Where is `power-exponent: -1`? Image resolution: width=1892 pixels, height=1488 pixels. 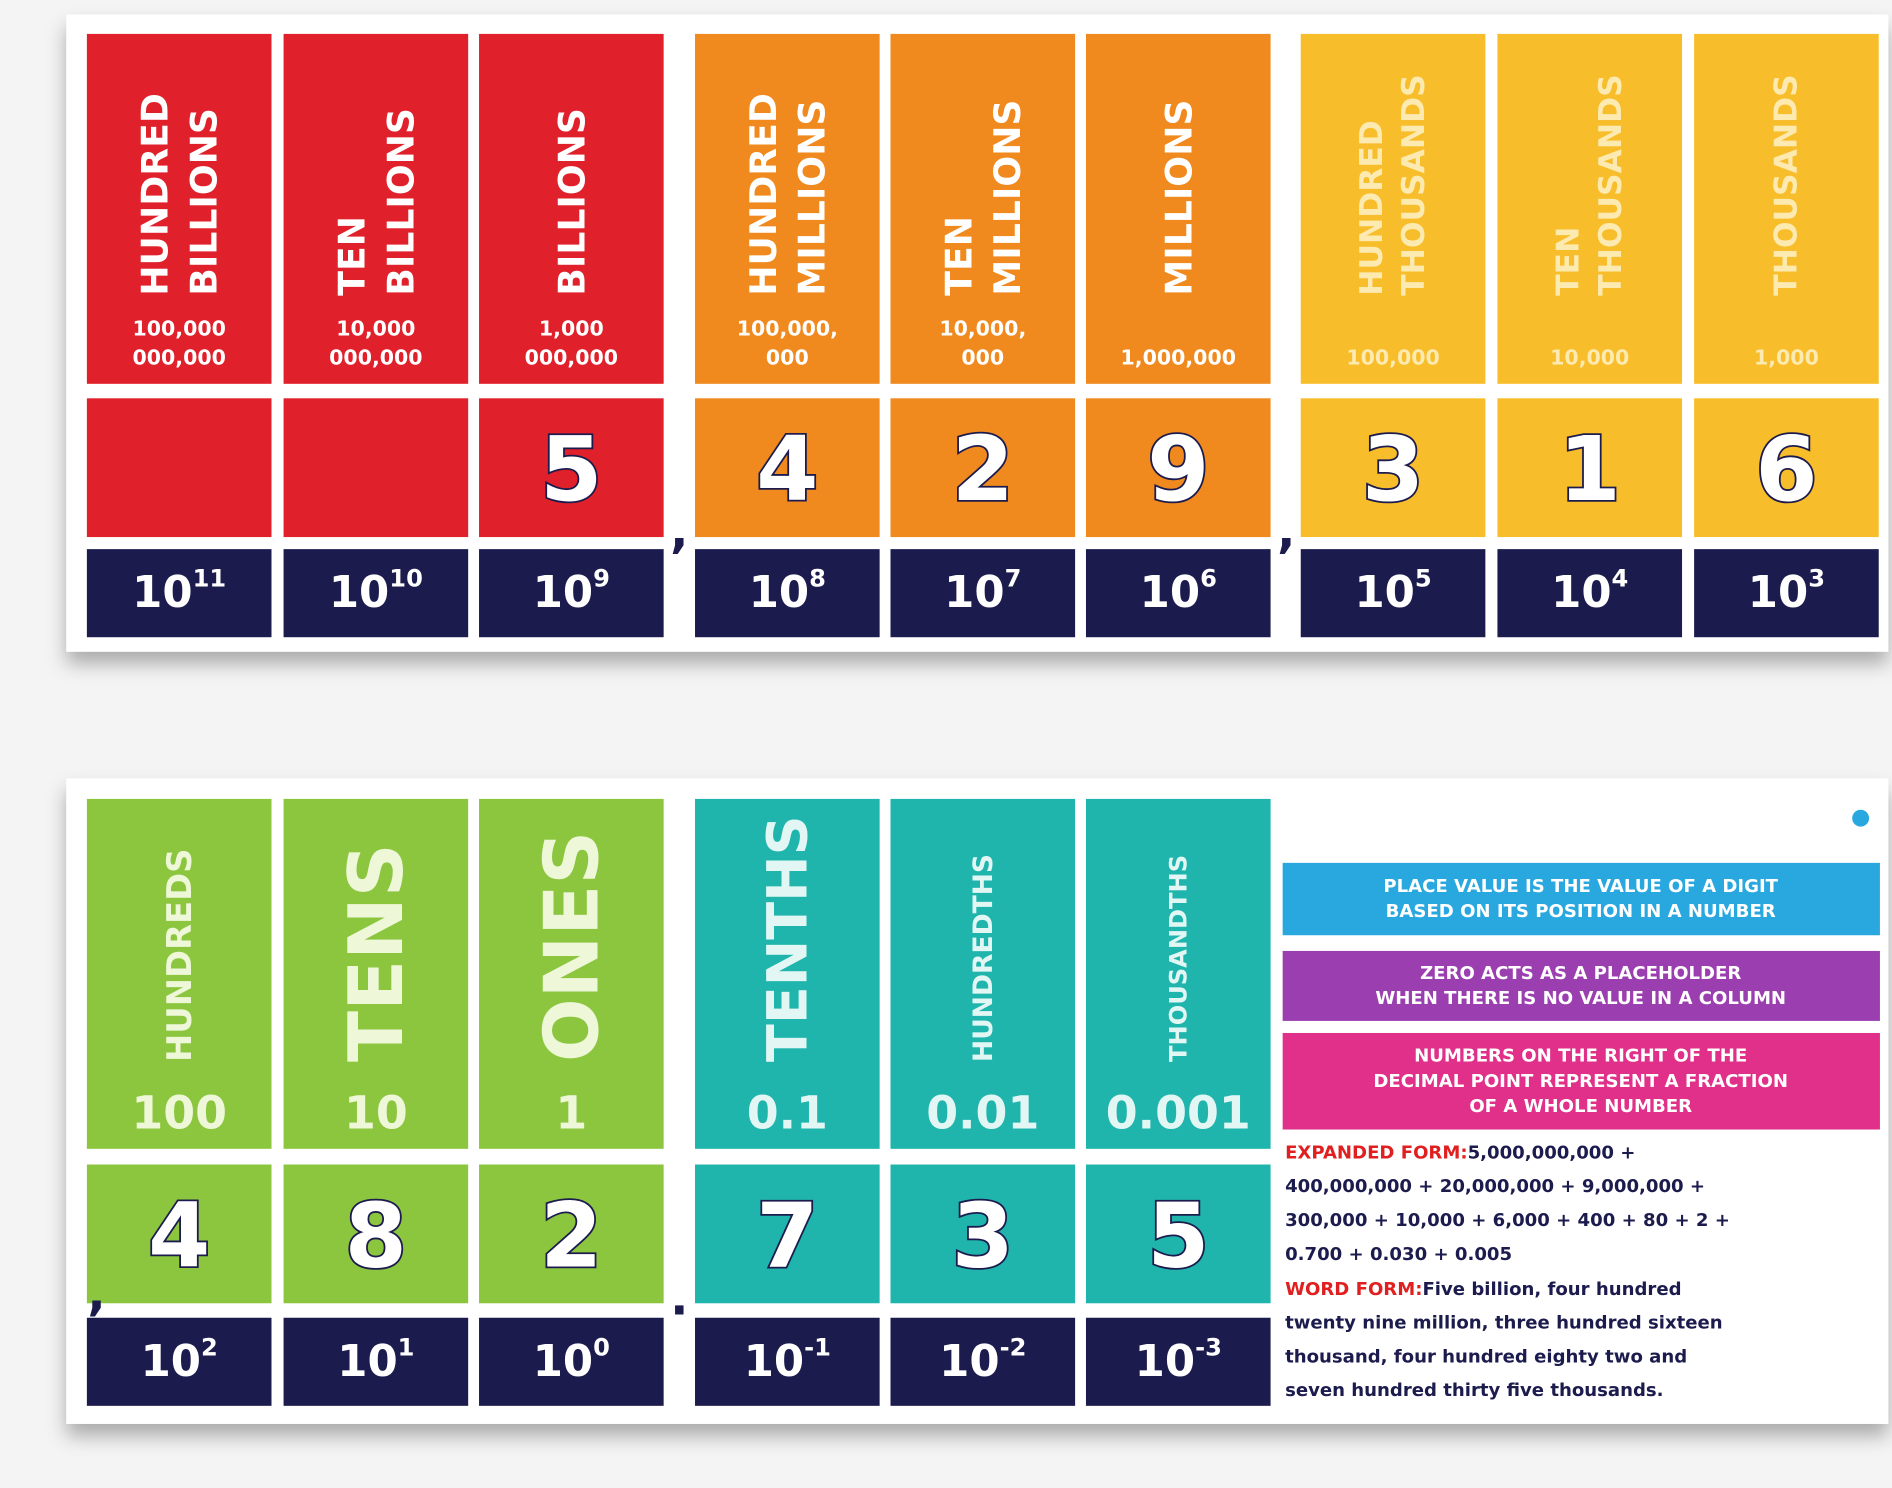 power-exponent: -1 is located at coordinates (817, 1347).